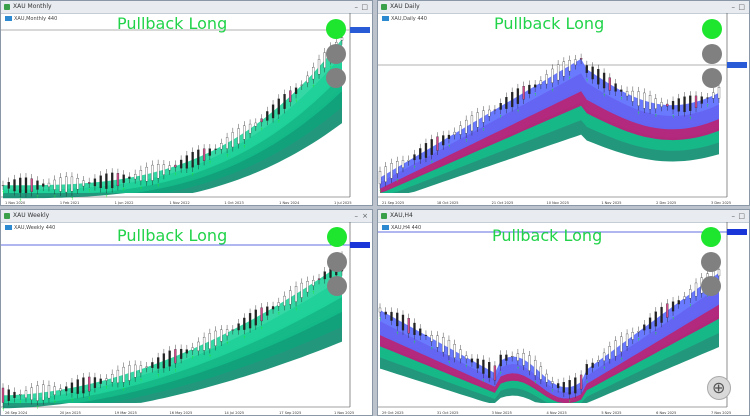 The image size is (750, 416). I want to click on close-icon: ×, so click(365, 216).